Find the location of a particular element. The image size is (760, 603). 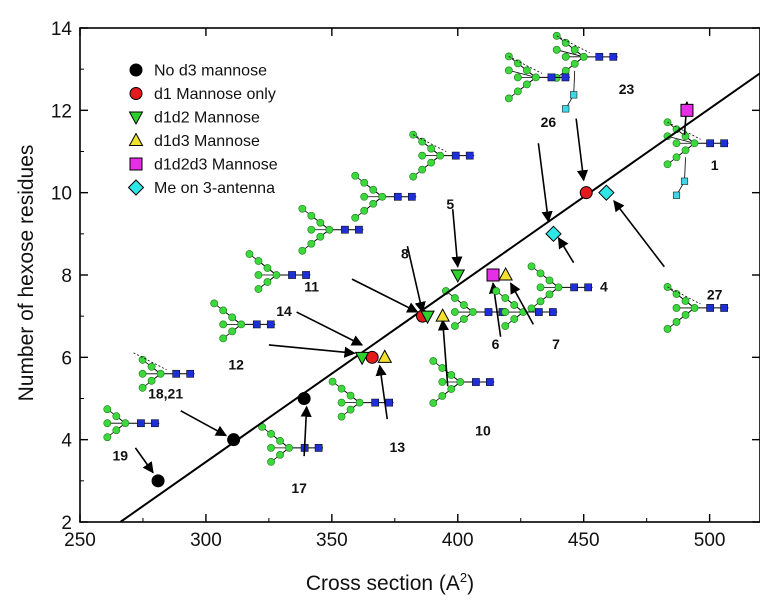

y-axis-label: Number of hexose residues is located at coordinates (26, 273).